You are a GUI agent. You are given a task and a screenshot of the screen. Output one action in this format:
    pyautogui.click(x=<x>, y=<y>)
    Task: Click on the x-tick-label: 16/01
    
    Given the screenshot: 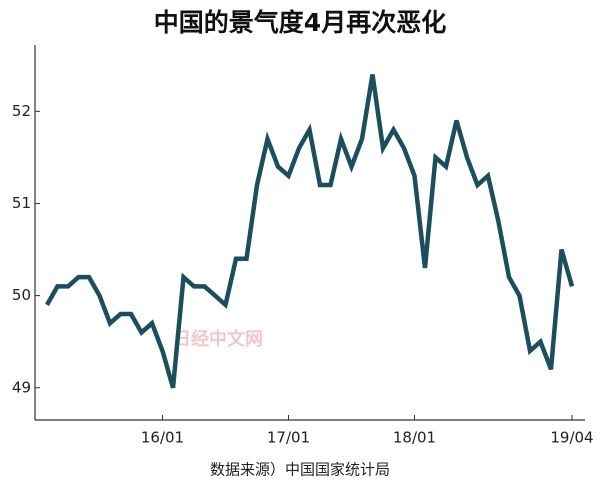 What is the action you would take?
    pyautogui.click(x=162, y=438)
    